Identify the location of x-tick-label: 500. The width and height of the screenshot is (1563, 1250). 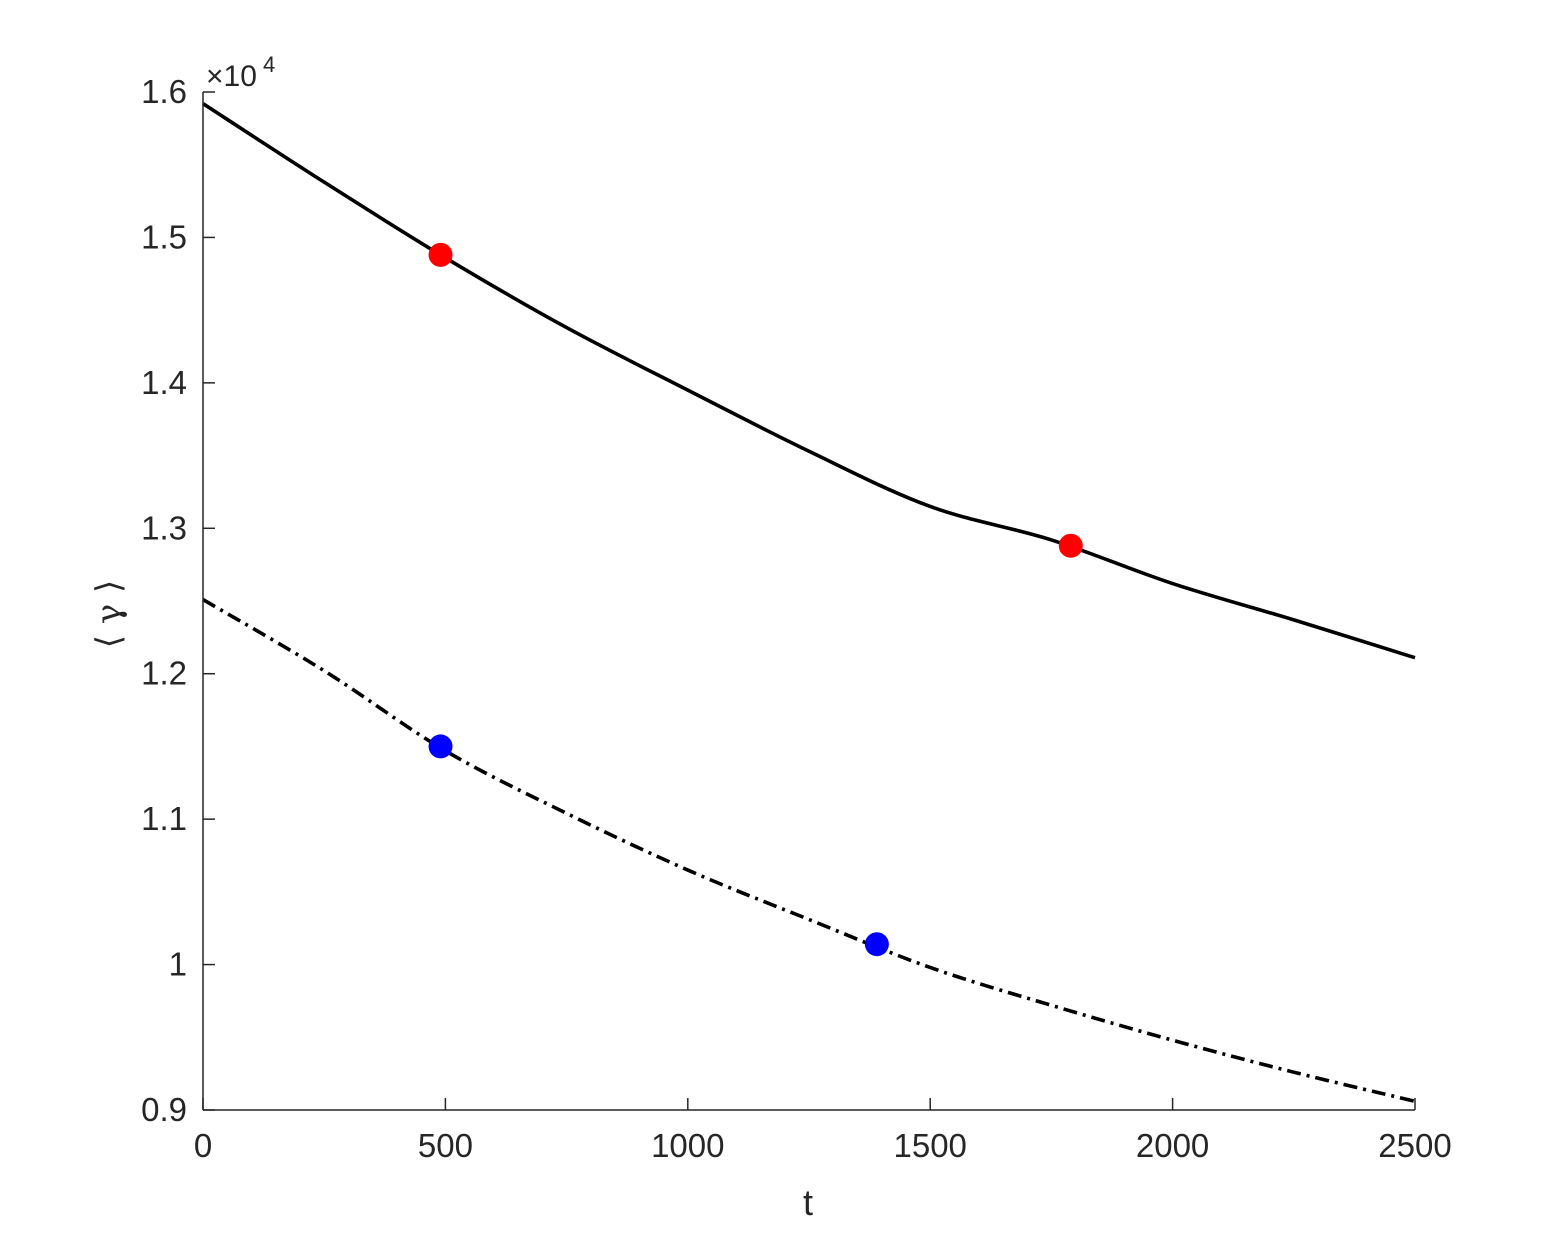
(445, 1145).